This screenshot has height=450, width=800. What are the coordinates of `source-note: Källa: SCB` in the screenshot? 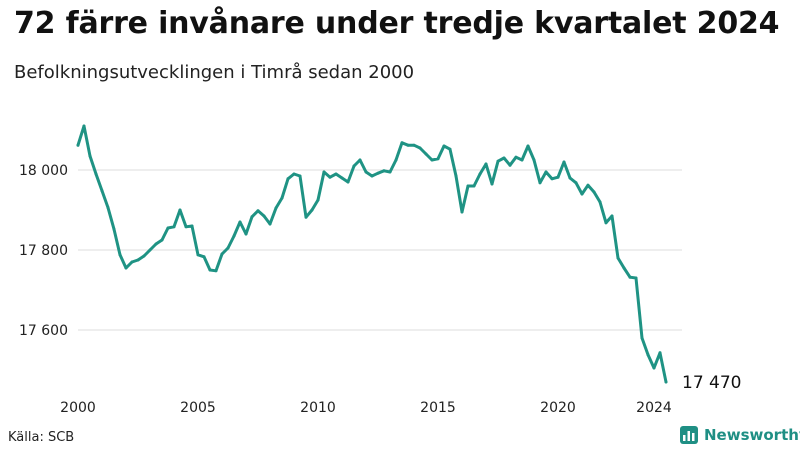 It's located at (41, 437).